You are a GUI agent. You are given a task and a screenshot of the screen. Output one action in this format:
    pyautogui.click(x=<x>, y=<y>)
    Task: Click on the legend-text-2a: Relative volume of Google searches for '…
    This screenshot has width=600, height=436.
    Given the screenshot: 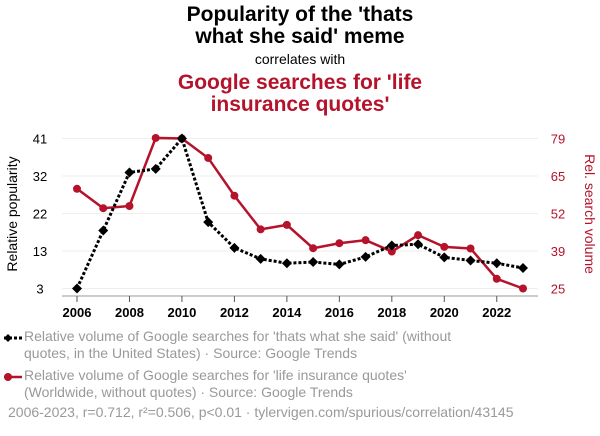 What is the action you would take?
    pyautogui.click(x=215, y=375)
    